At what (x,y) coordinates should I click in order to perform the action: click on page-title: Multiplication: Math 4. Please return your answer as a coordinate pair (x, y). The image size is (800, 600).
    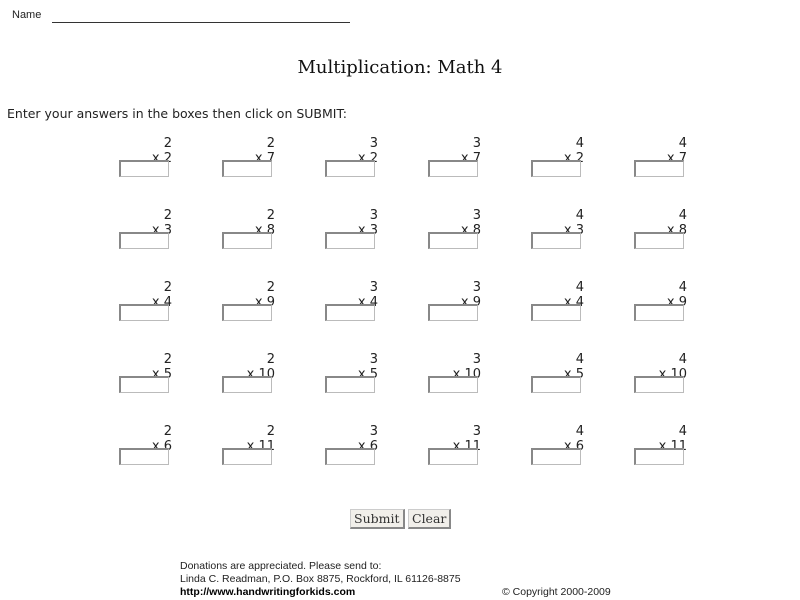
    Looking at the image, I should click on (400, 67).